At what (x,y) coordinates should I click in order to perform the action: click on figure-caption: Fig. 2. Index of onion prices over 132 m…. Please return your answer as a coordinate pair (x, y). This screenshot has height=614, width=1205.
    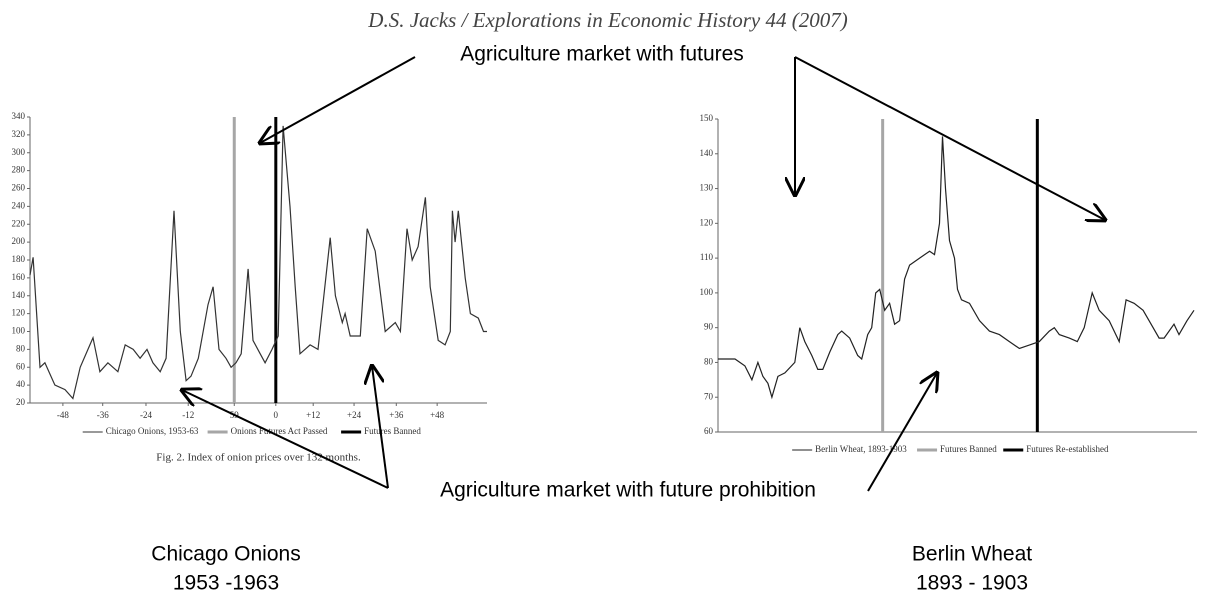
    Looking at the image, I should click on (258, 458).